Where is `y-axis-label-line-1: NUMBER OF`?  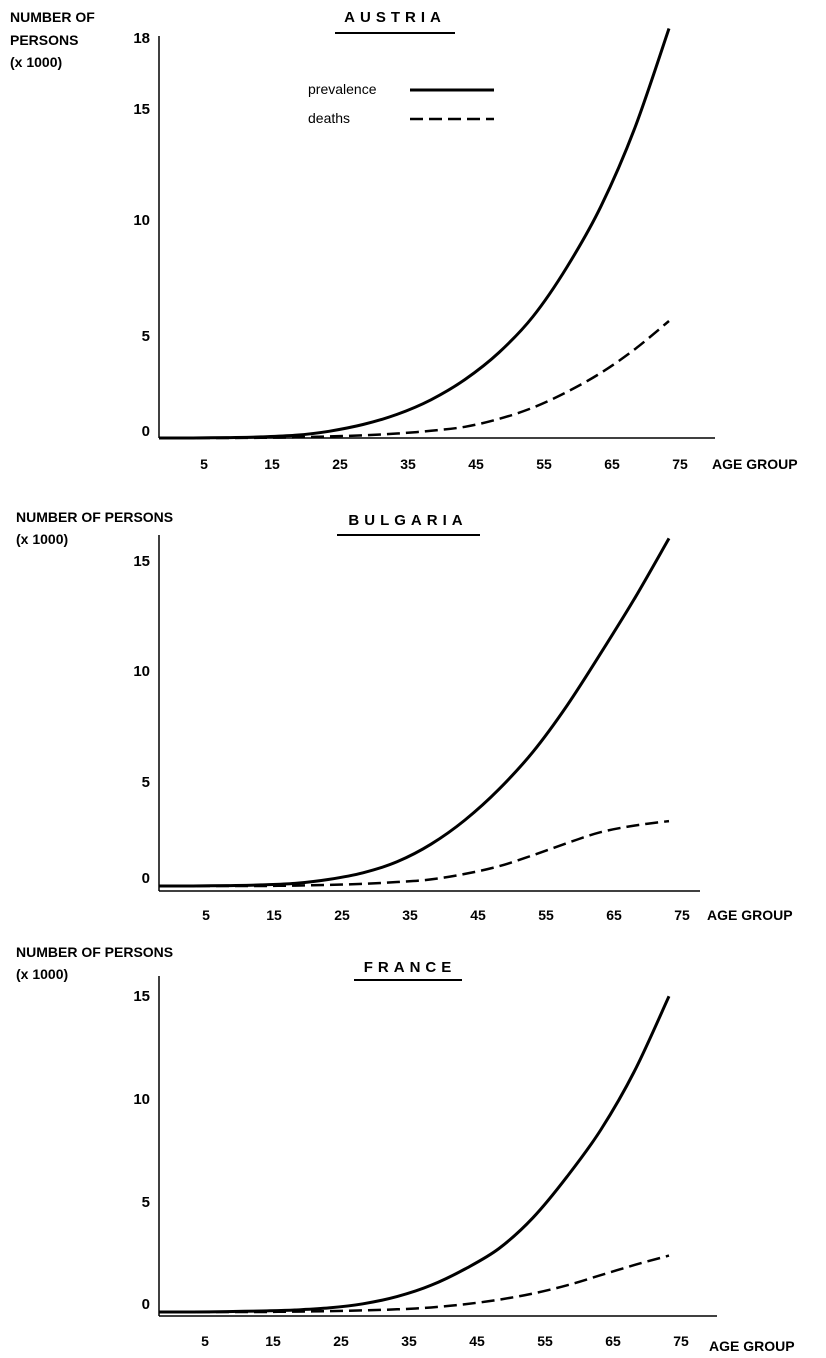
y-axis-label-line-1: NUMBER OF is located at coordinates (52, 17).